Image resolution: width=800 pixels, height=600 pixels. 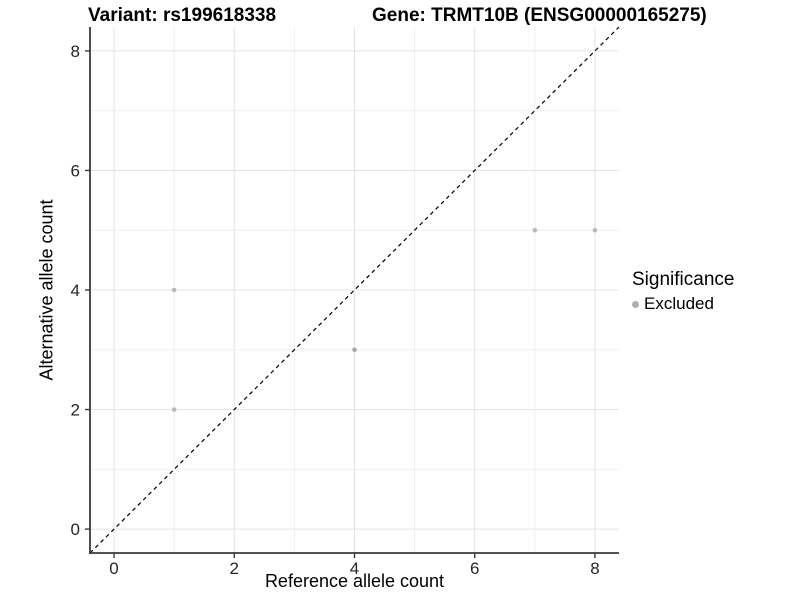 I want to click on variant-title: Variant: rs199618338, so click(x=182, y=15).